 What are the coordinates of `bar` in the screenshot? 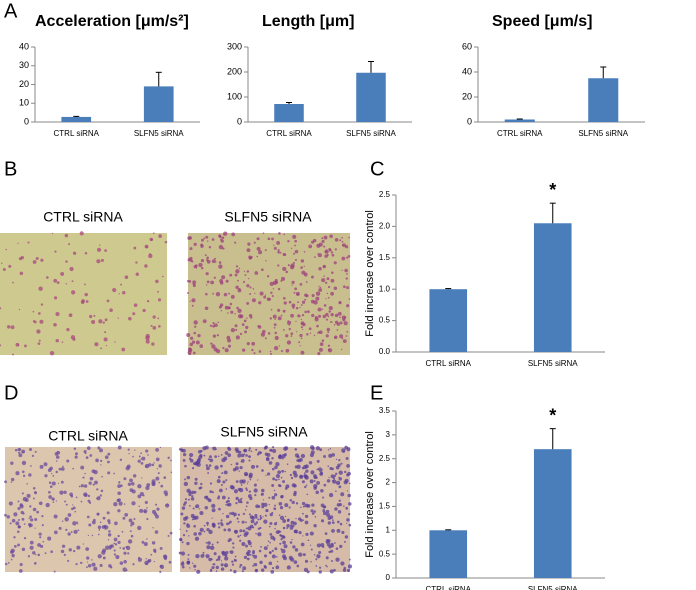 It's located at (603, 100).